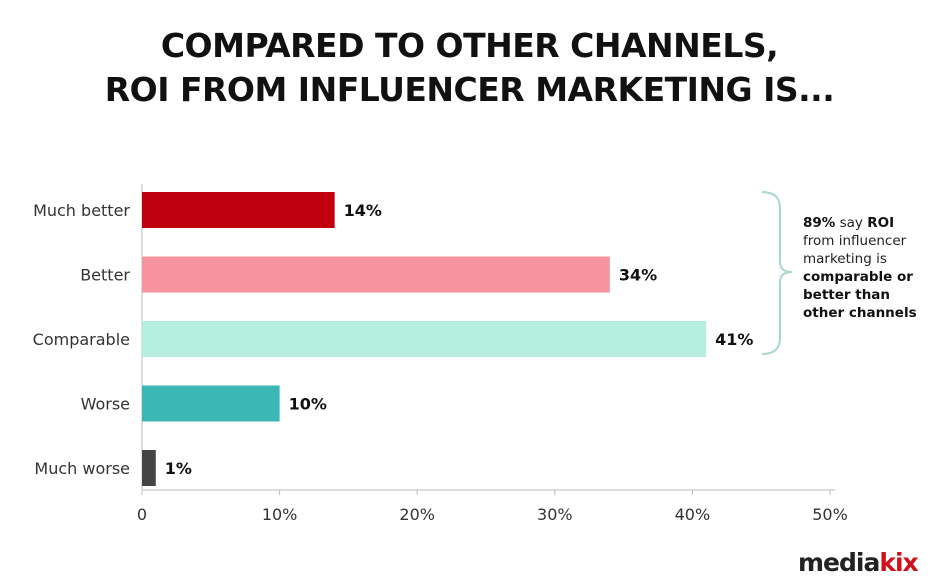 The height and width of the screenshot is (587, 939). I want to click on category-label: Much worse, so click(82, 468).